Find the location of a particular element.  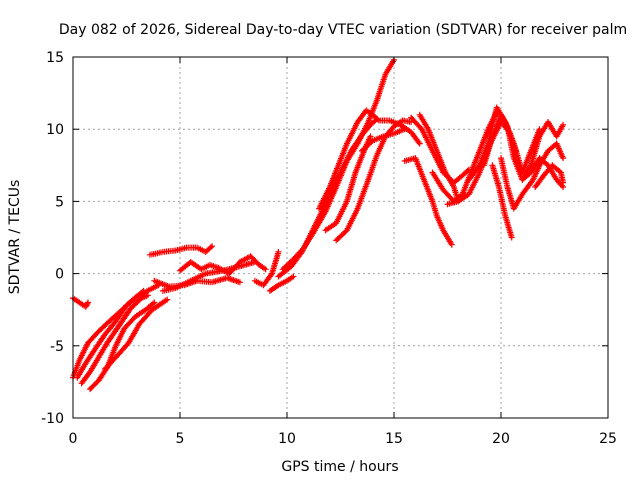

series-track-o is located at coordinates (369, 159).